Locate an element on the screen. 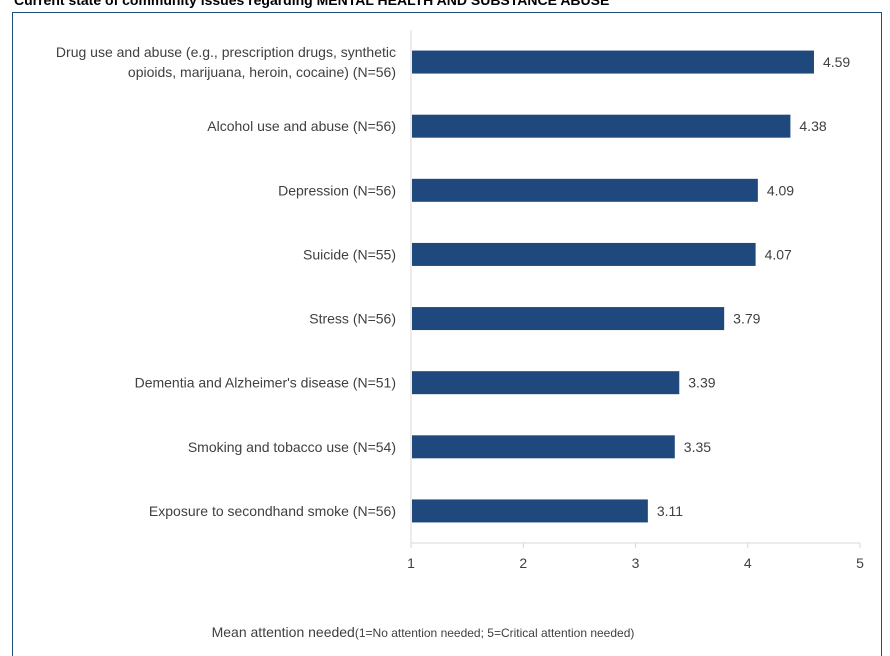 This screenshot has width=890, height=656. x-tick-label: 1 is located at coordinates (411, 563).